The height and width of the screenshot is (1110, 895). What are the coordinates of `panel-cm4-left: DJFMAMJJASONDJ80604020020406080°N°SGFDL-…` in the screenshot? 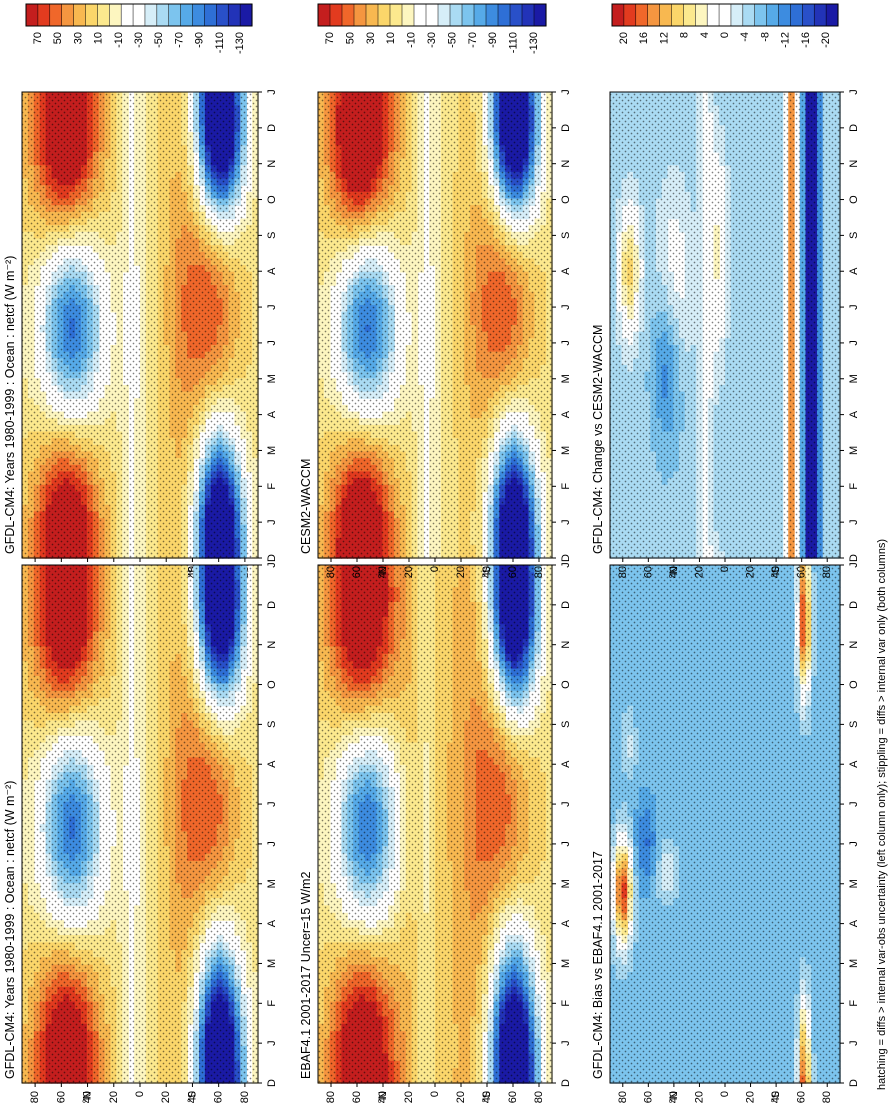 It's located at (140, 333).